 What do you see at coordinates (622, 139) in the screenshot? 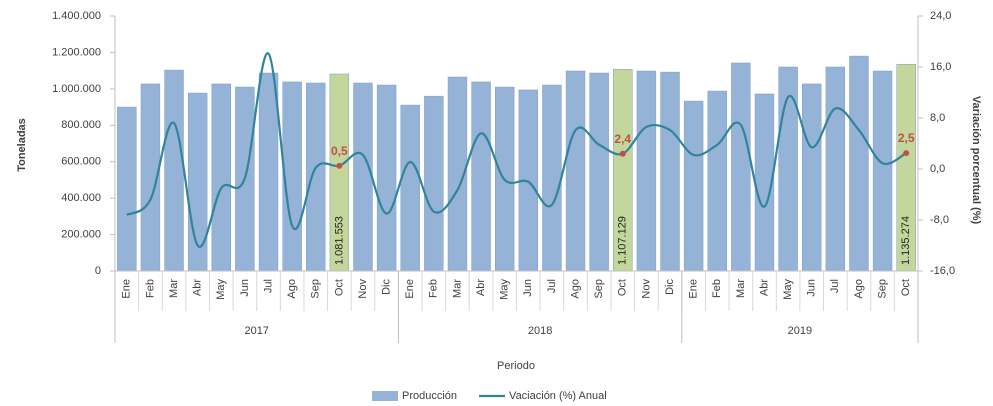
I see `line-data-label: 2,4` at bounding box center [622, 139].